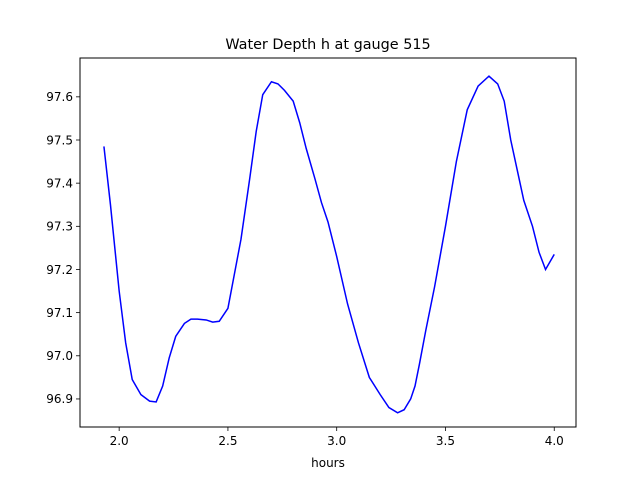 This screenshot has height=480, width=640. Describe the element at coordinates (59, 227) in the screenshot. I see `y-tick-label: 97.3` at that location.